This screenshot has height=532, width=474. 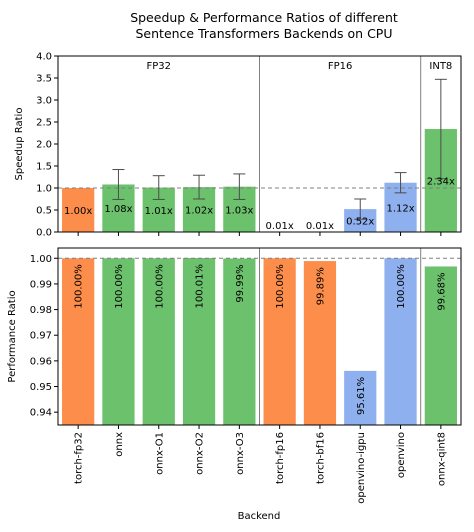 I want to click on data-label-performance-torch-fp32: 100.00%, so click(x=79, y=286).